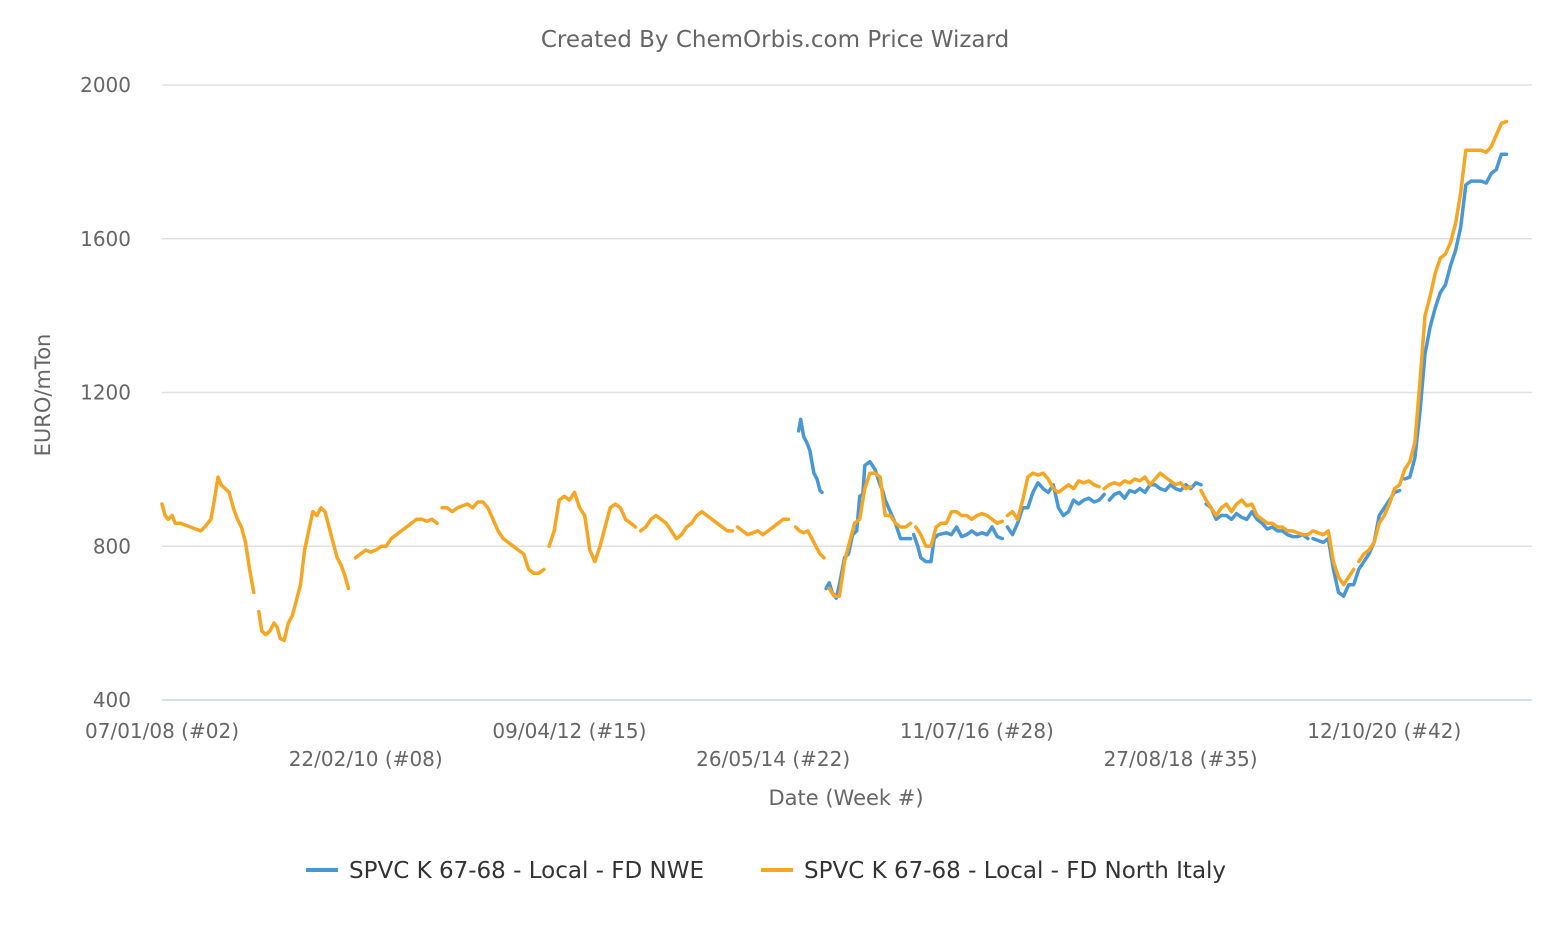 This screenshot has width=1552, height=930. What do you see at coordinates (569, 731) in the screenshot?
I see `x-tick-label: 09/04/12 (#15)` at bounding box center [569, 731].